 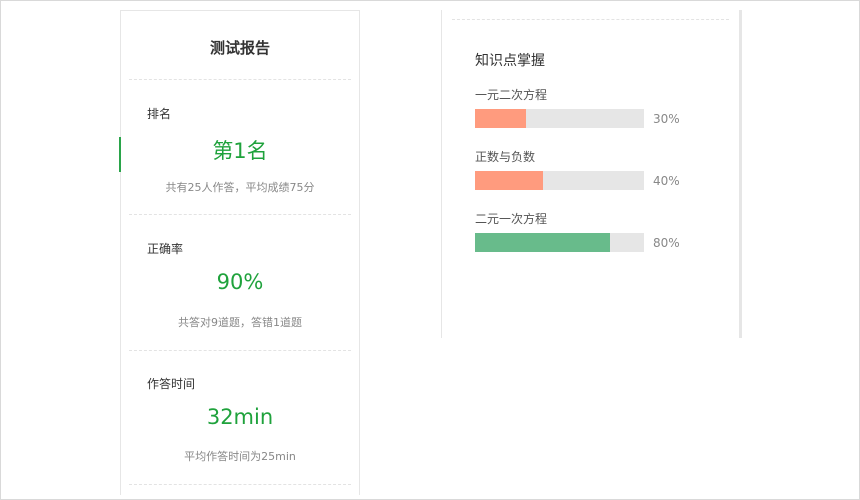 I want to click on active-indicator, so click(x=120, y=154).